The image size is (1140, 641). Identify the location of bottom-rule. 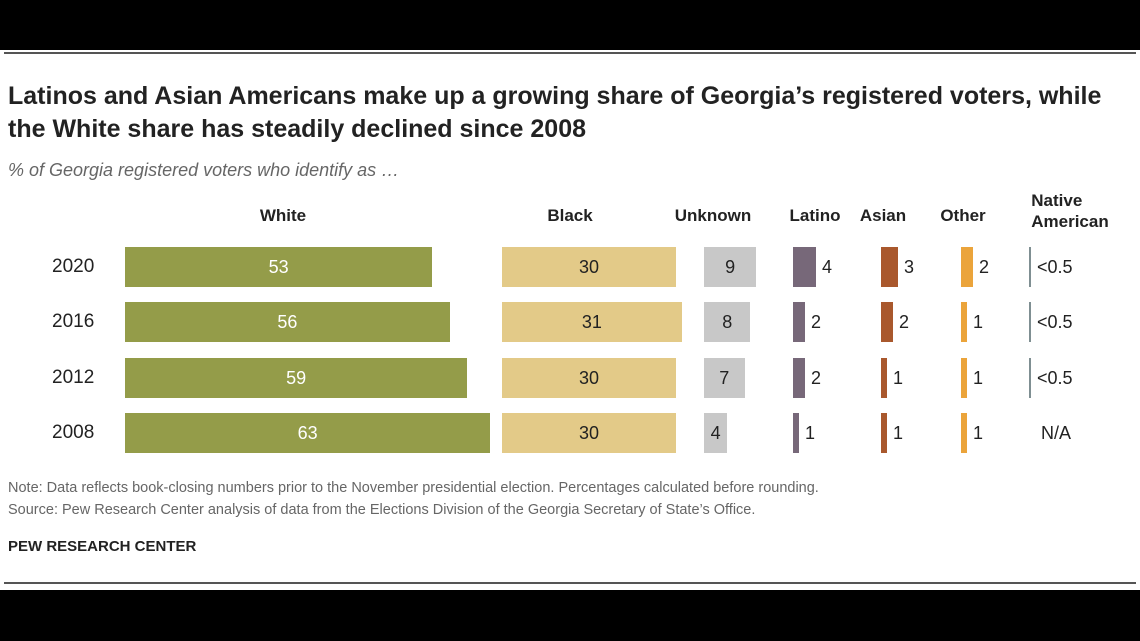
(570, 583).